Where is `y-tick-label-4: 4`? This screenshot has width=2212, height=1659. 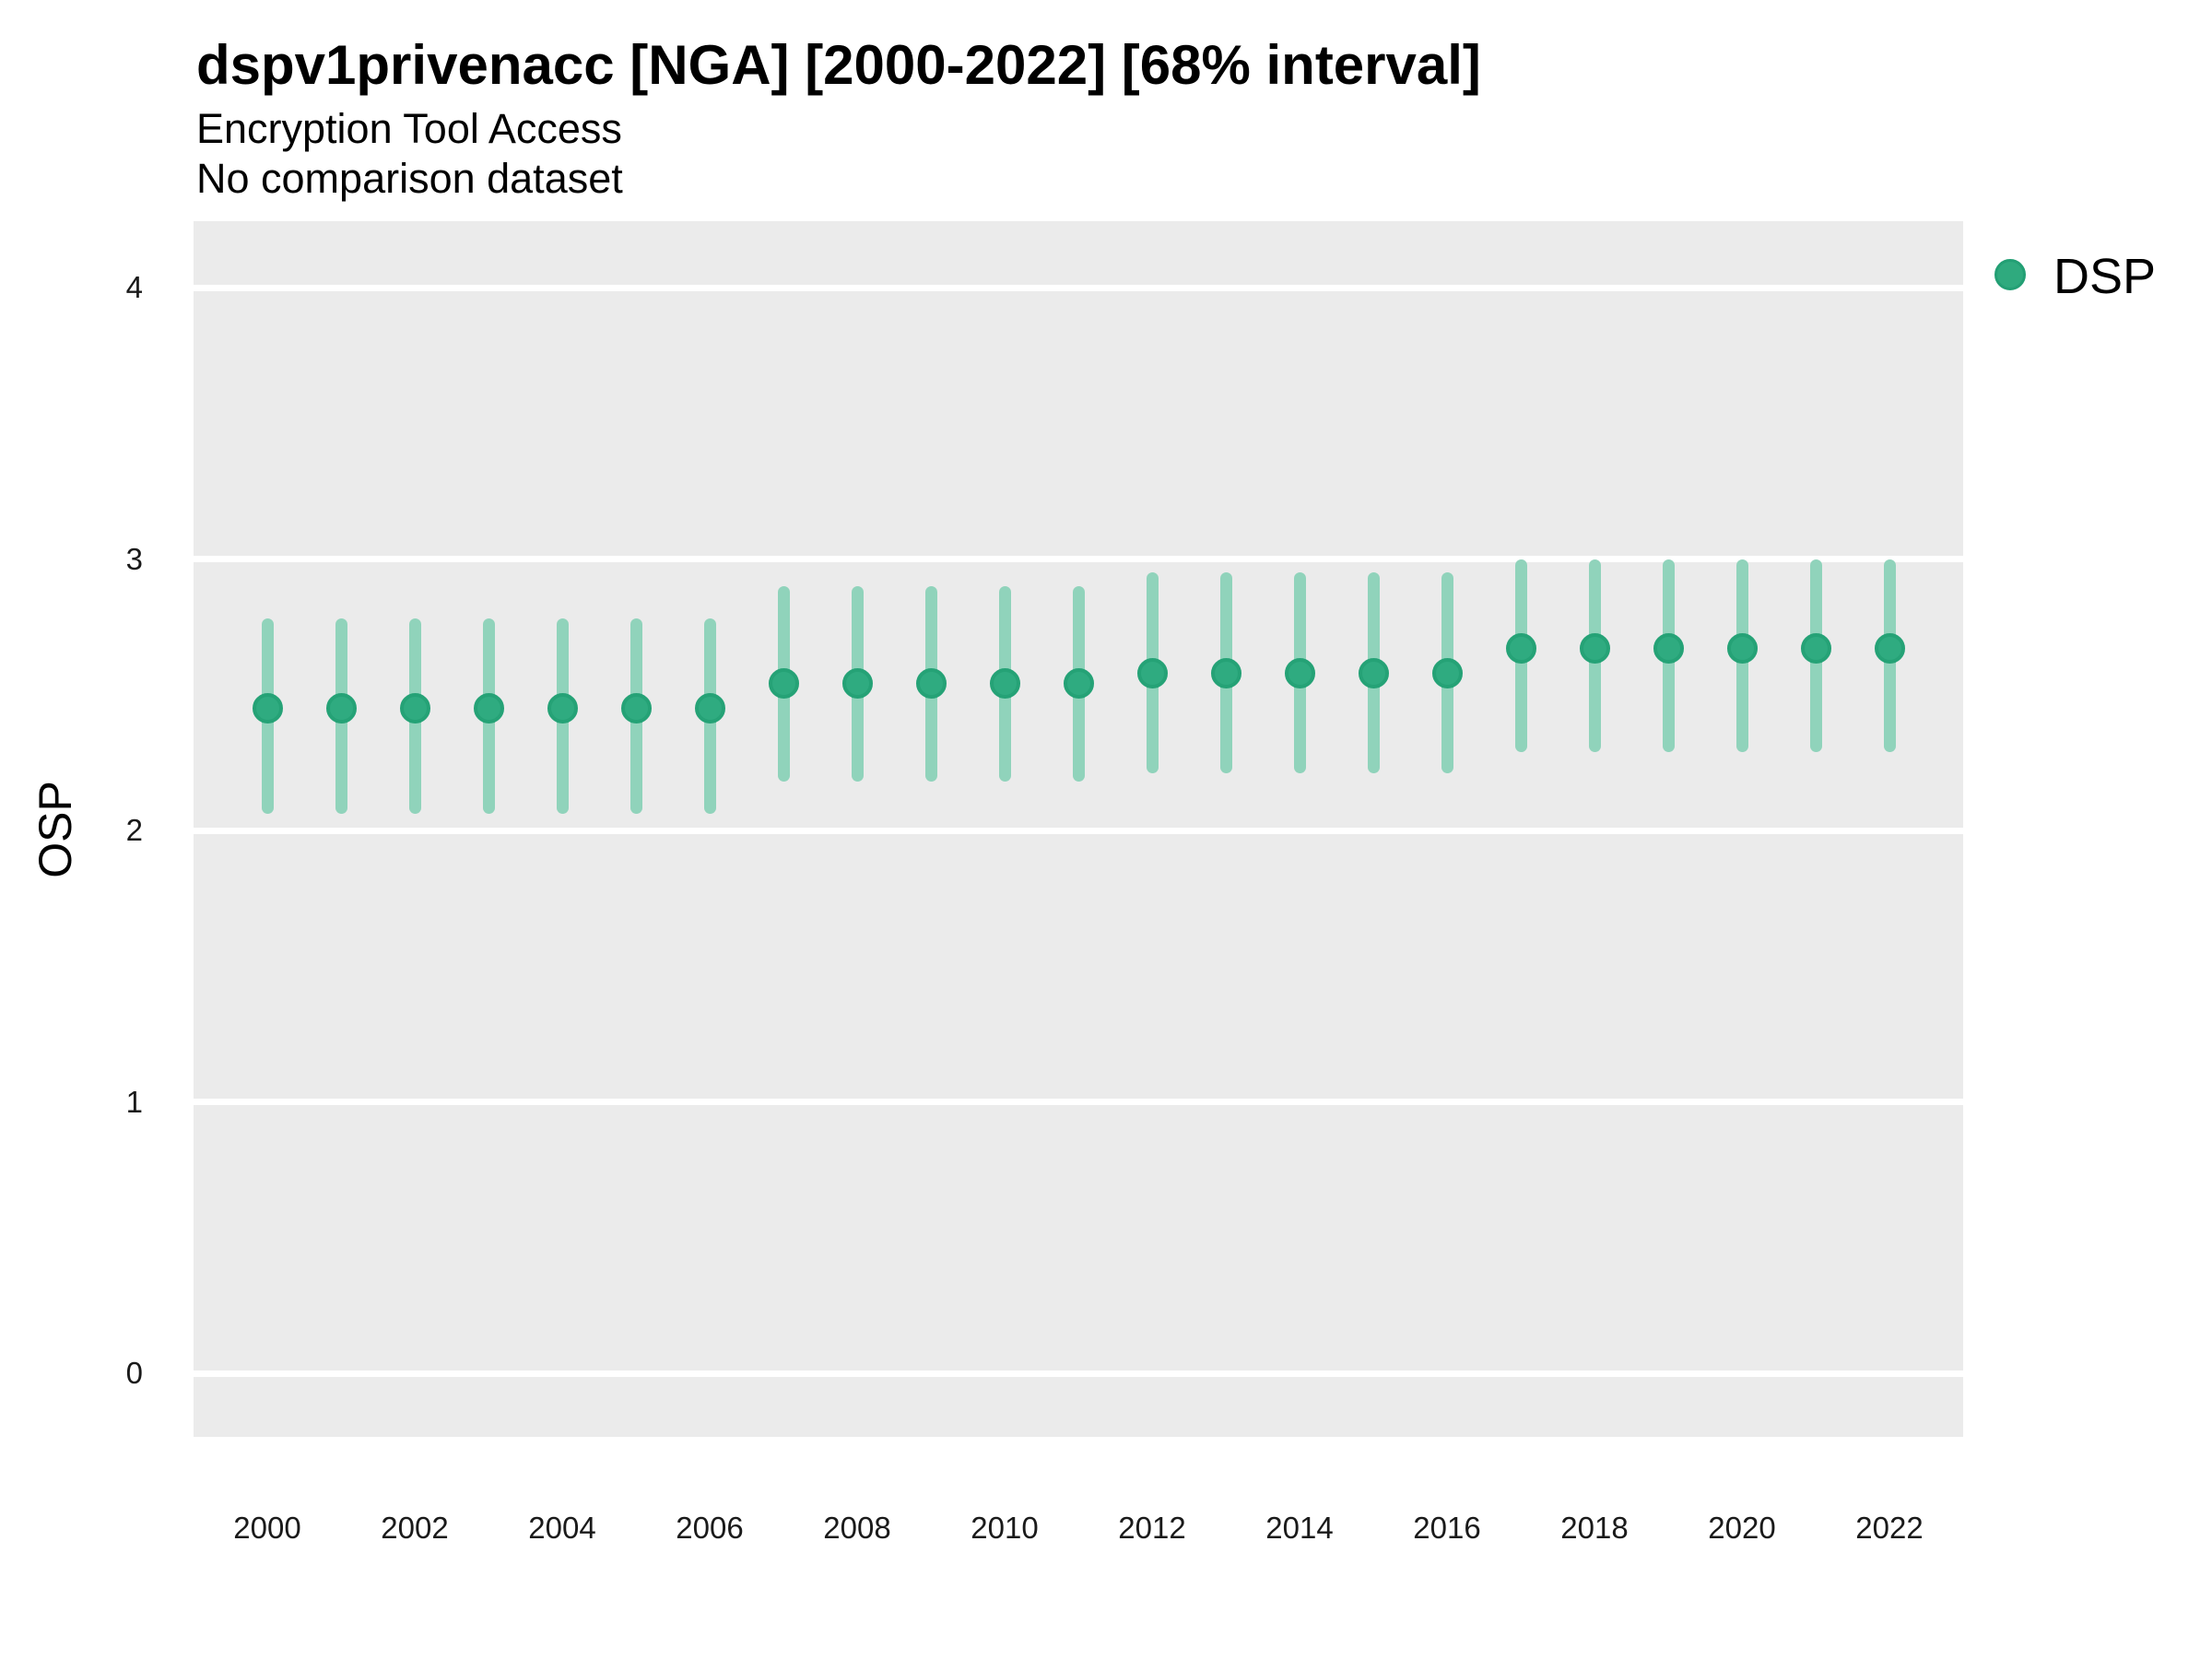 y-tick-label-4: 4 is located at coordinates (134, 287).